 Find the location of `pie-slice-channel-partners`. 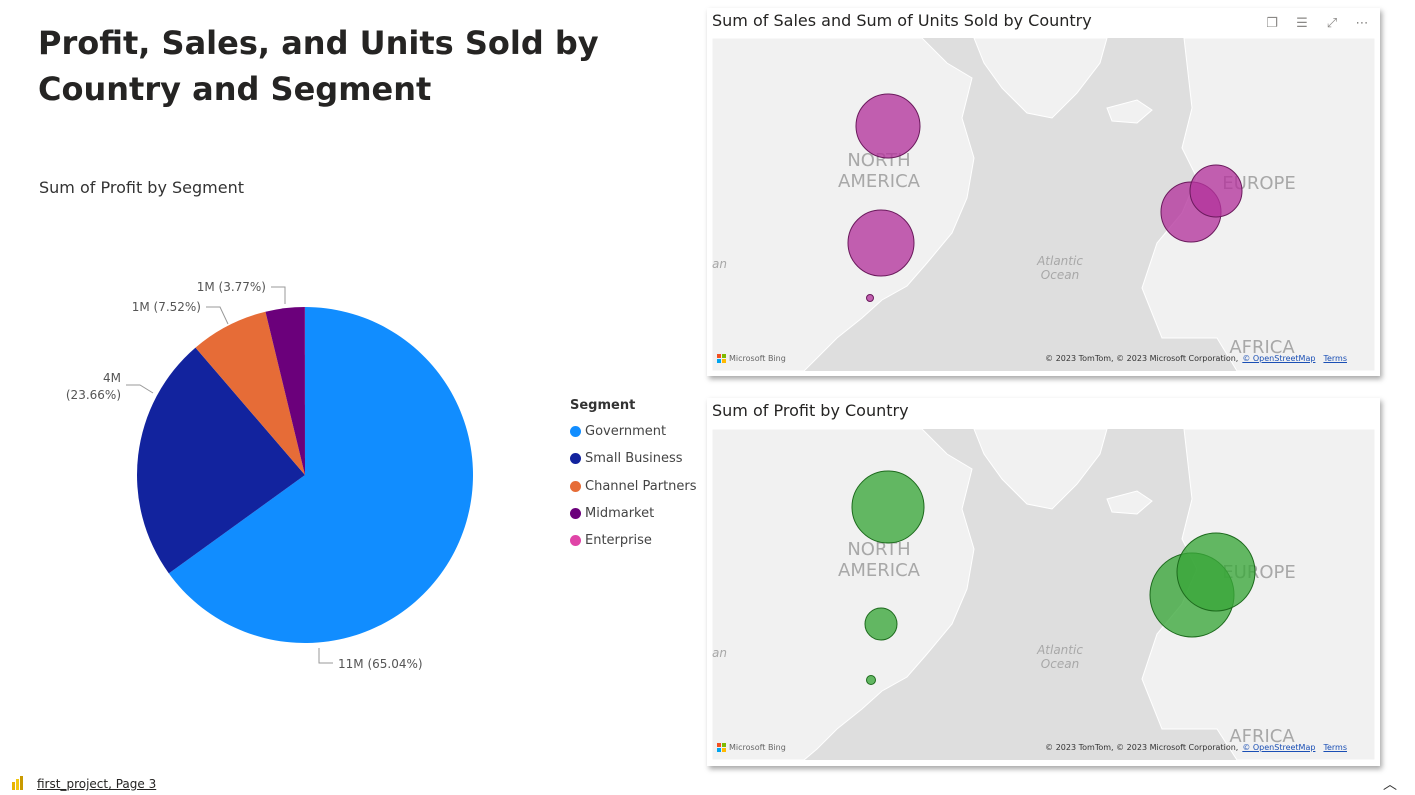

pie-slice-channel-partners is located at coordinates (250, 393).